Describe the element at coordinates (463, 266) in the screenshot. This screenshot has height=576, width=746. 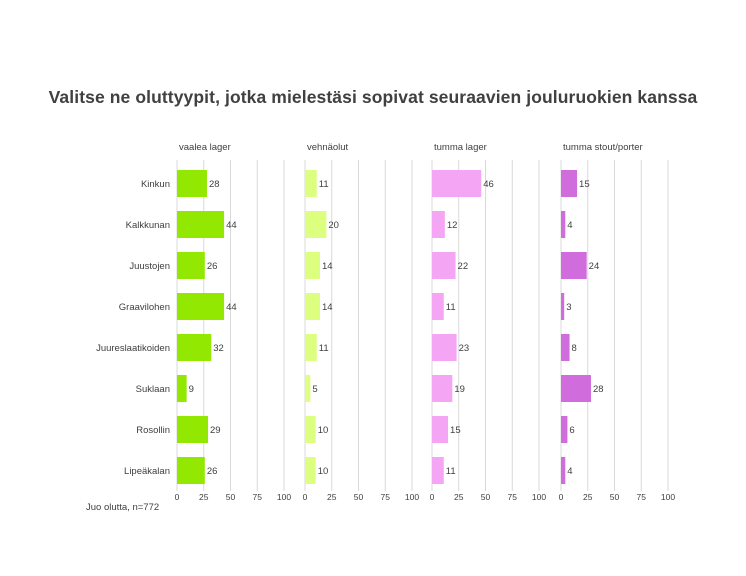
I see `data-label-tumma-lager-juustojen: 22` at that location.